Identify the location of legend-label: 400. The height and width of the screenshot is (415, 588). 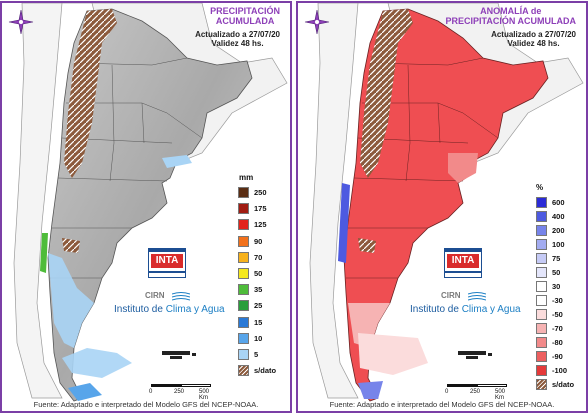
(558, 216).